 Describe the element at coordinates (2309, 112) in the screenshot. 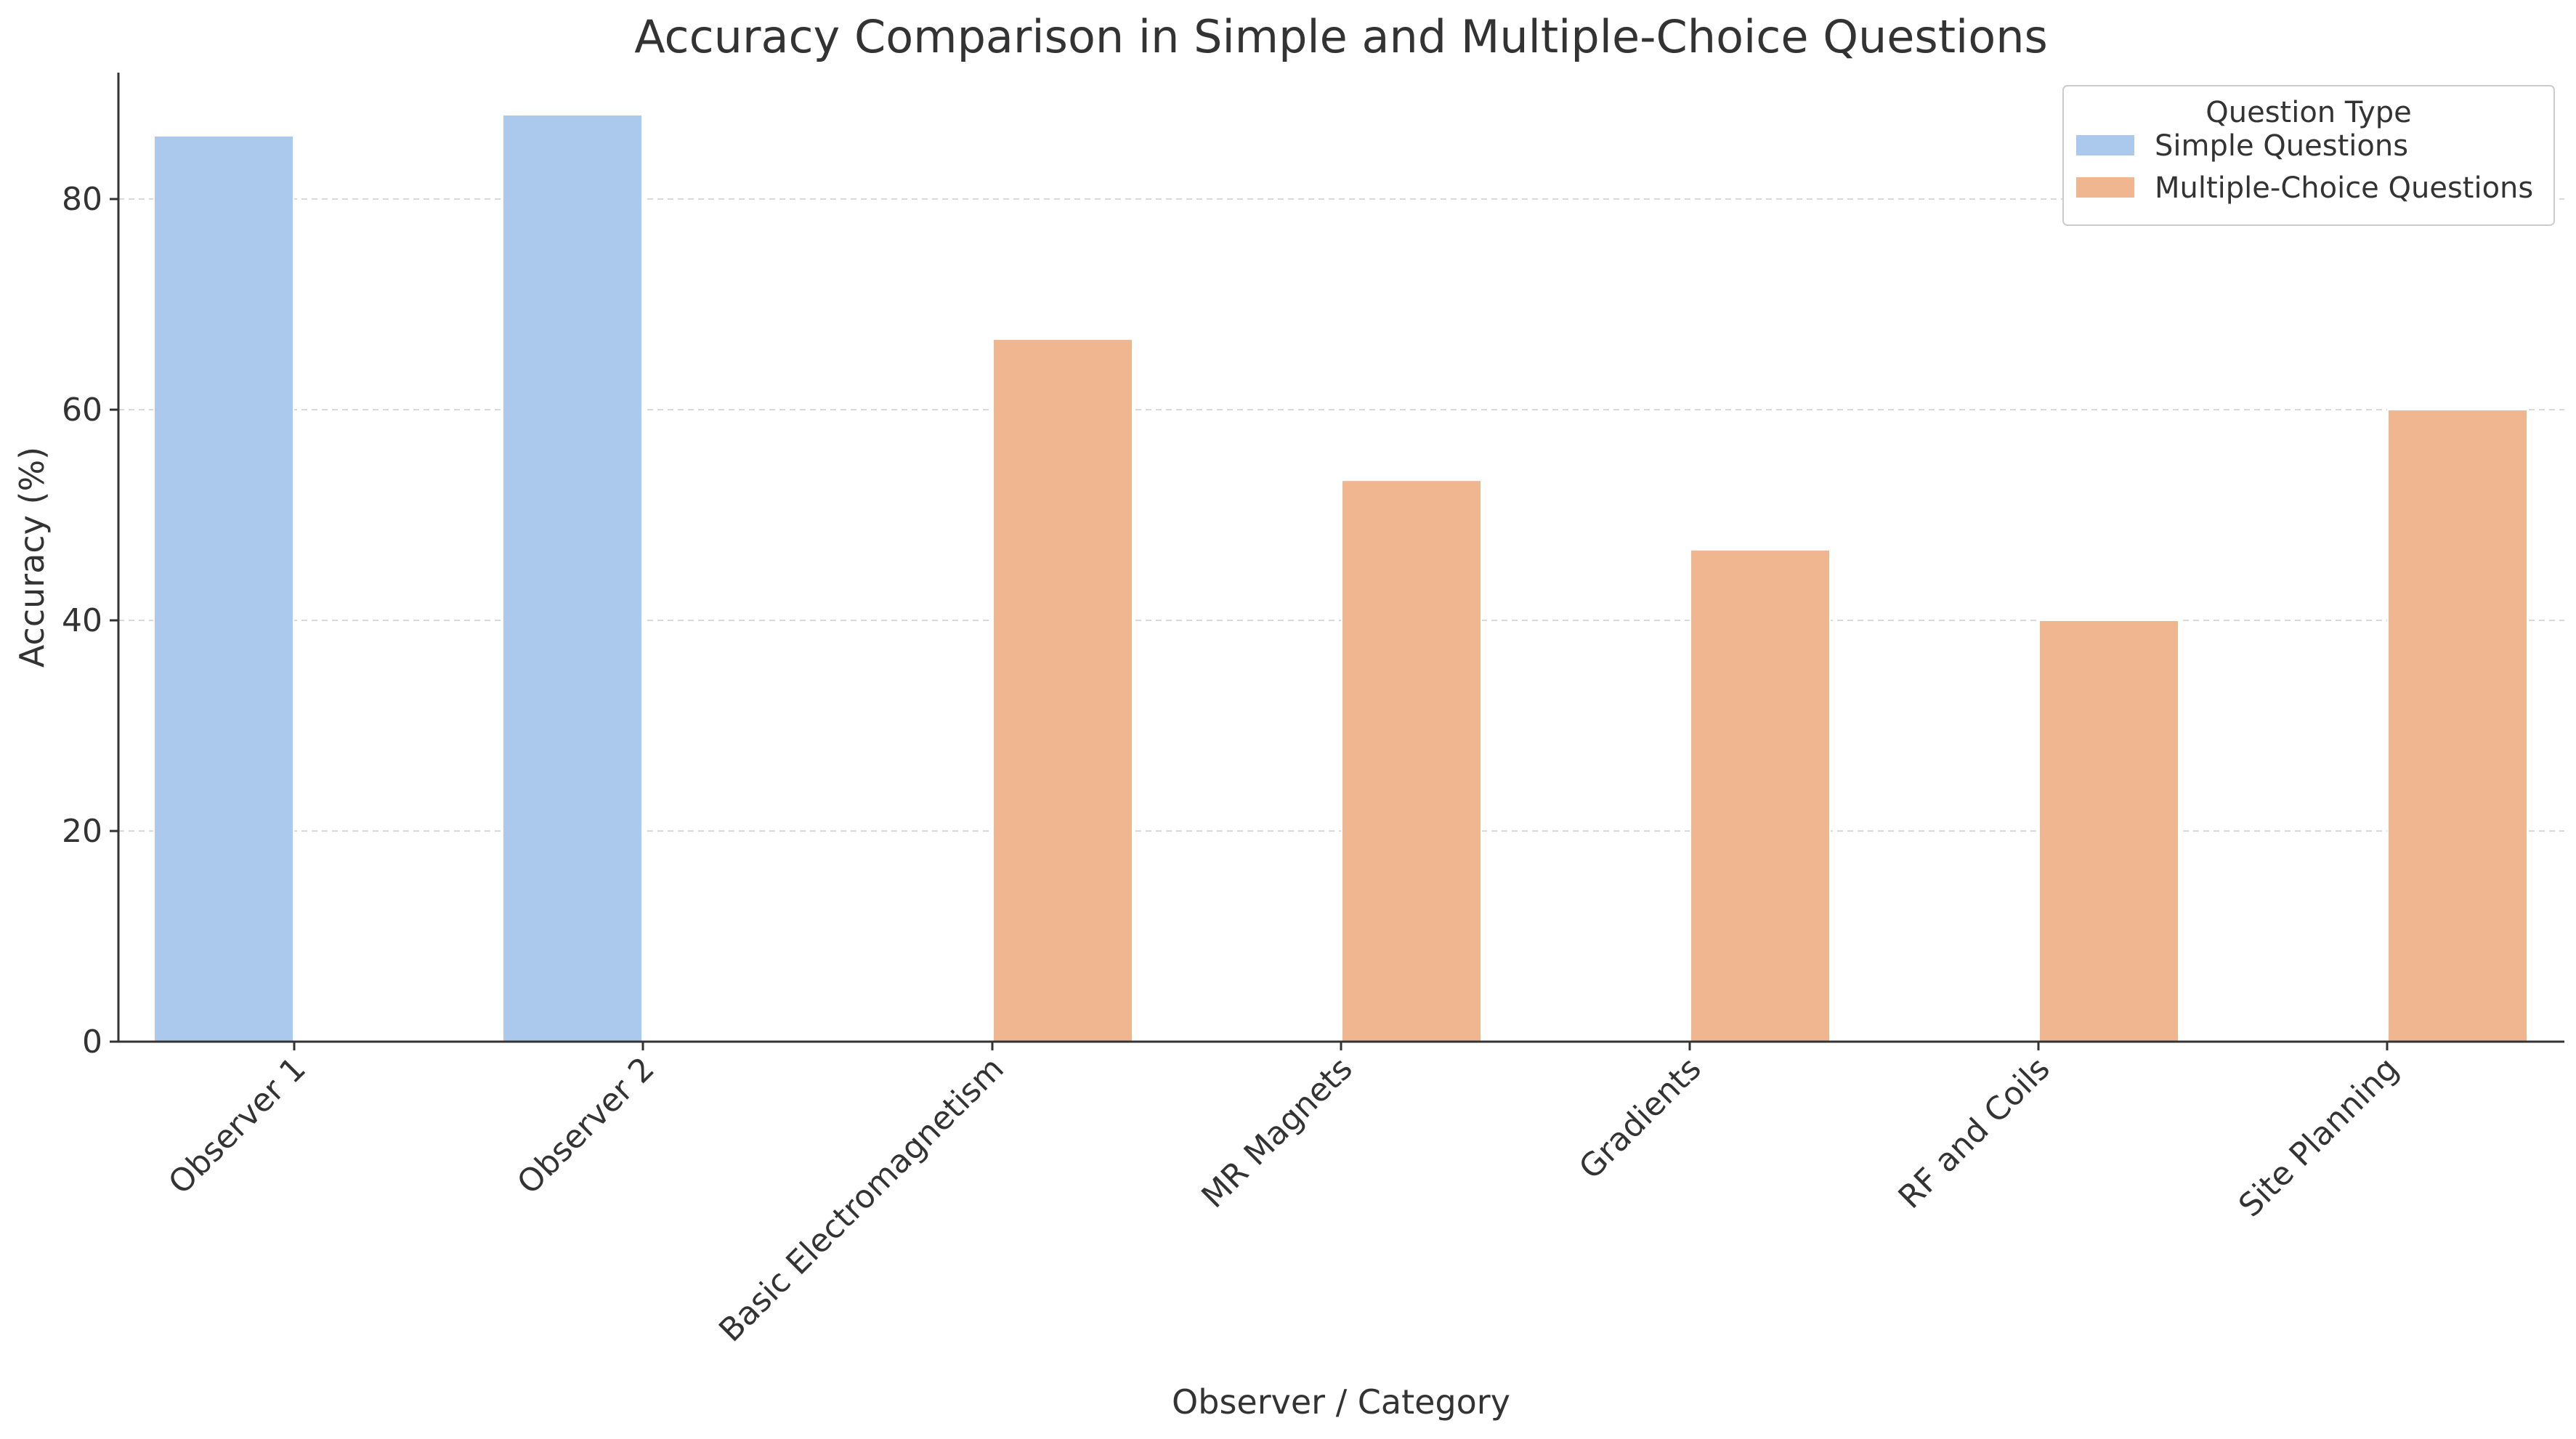

I see `legend-title: Question Type` at that location.